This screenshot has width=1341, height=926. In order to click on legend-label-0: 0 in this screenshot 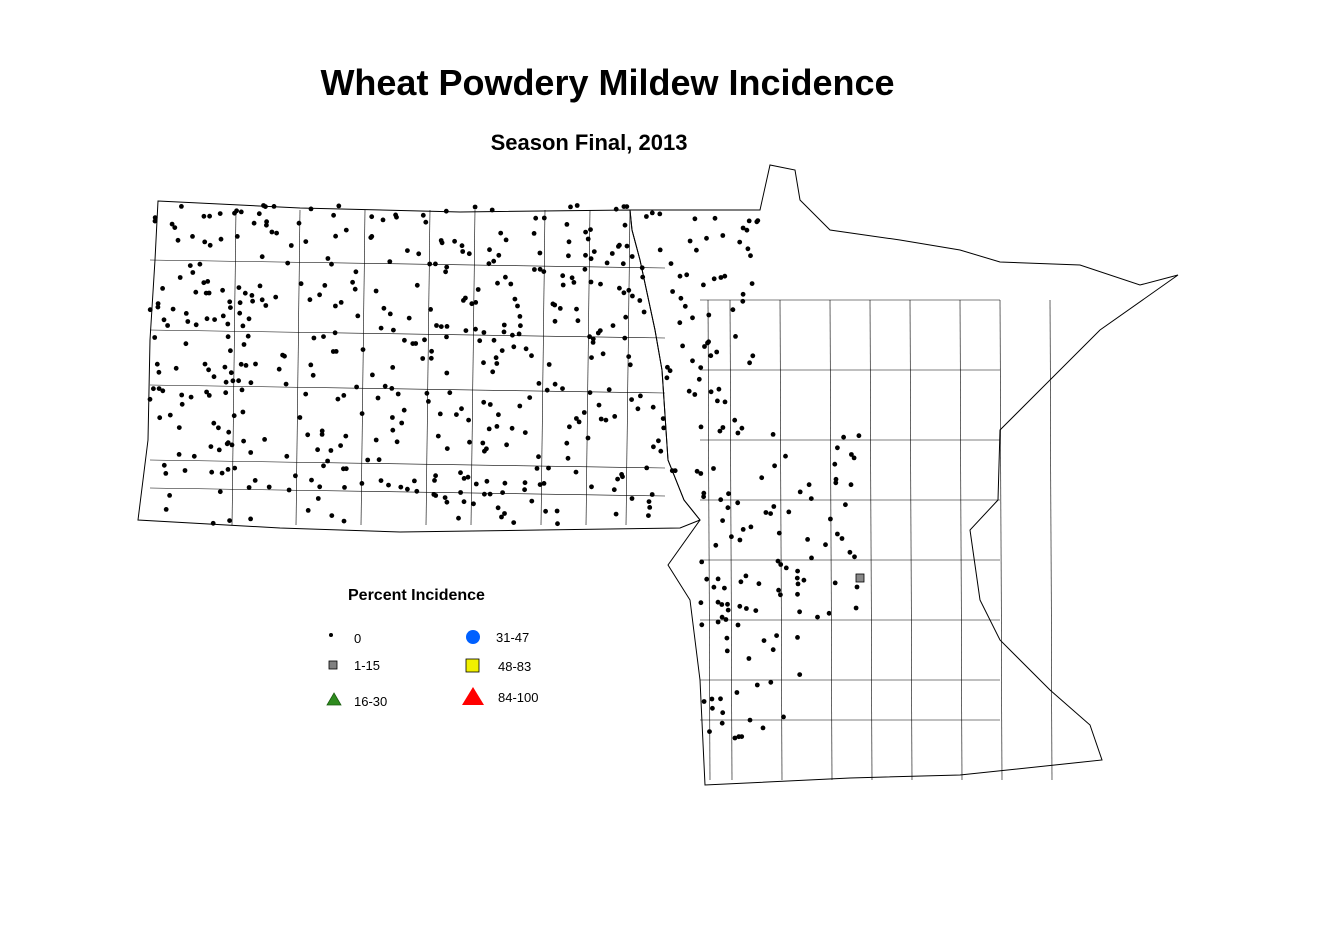, I will do `click(358, 638)`.